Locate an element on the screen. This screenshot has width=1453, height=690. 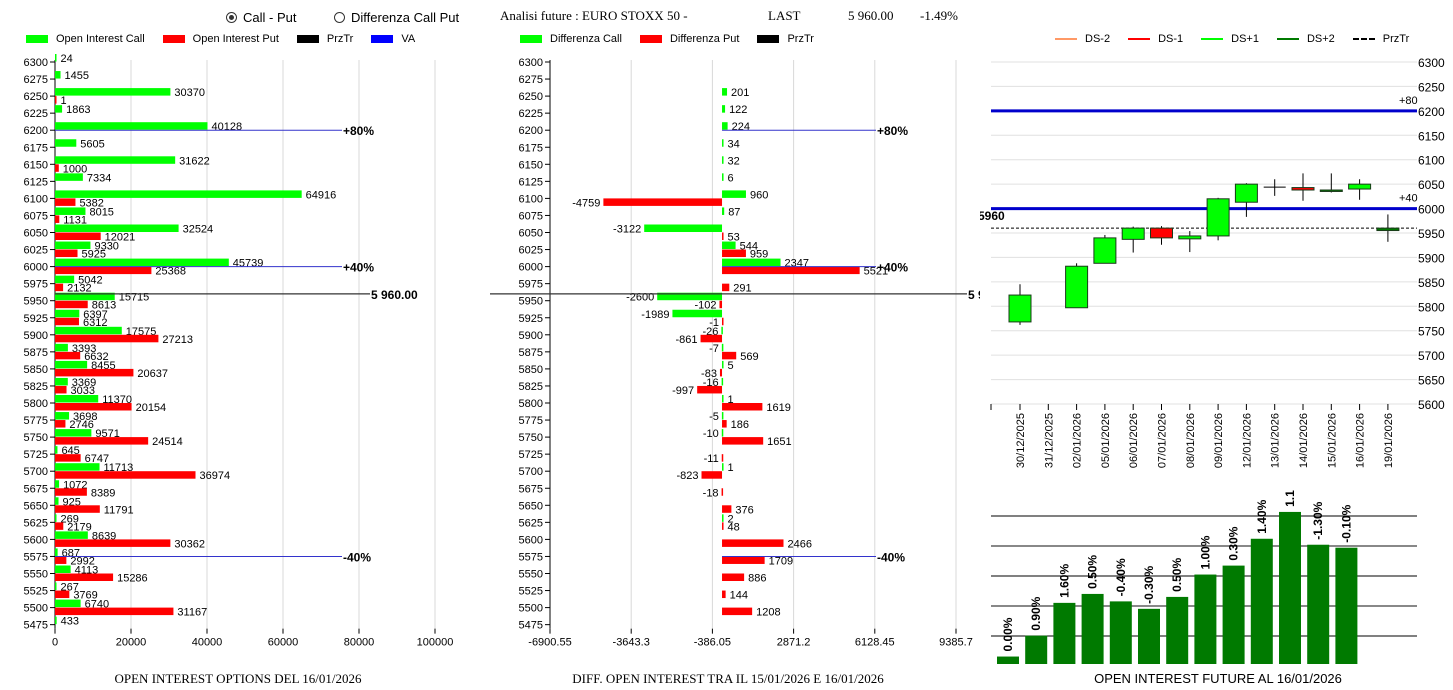
bar-label: -1989 is located at coordinates (655, 315).